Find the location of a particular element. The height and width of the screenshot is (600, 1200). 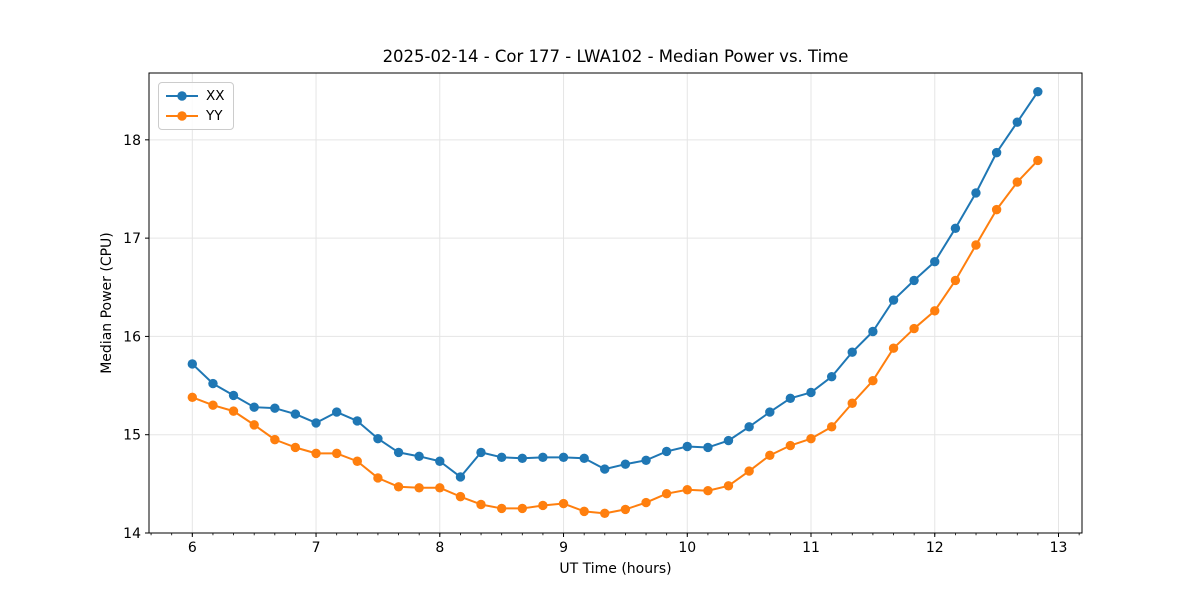

y-tick-label: 15 is located at coordinates (132, 436).